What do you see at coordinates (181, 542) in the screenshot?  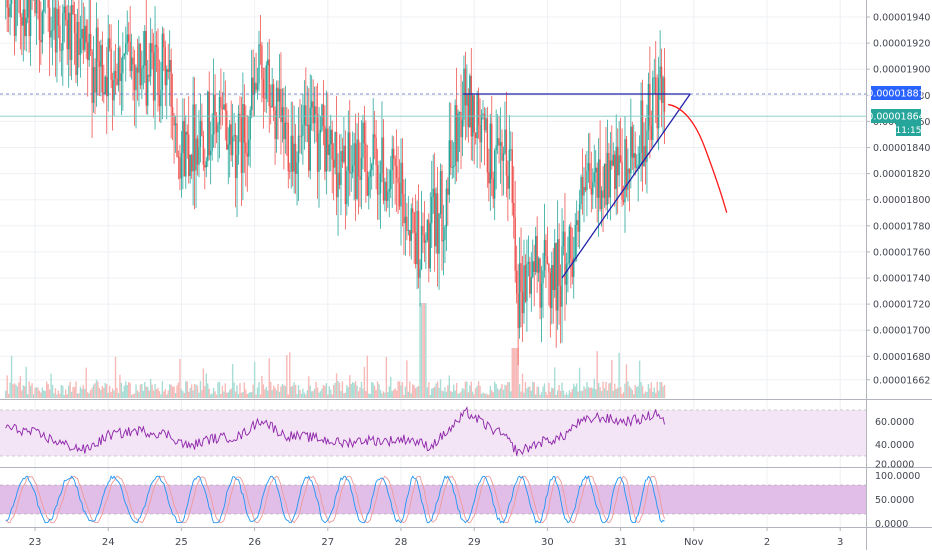 I see `time-tick-label: 25` at bounding box center [181, 542].